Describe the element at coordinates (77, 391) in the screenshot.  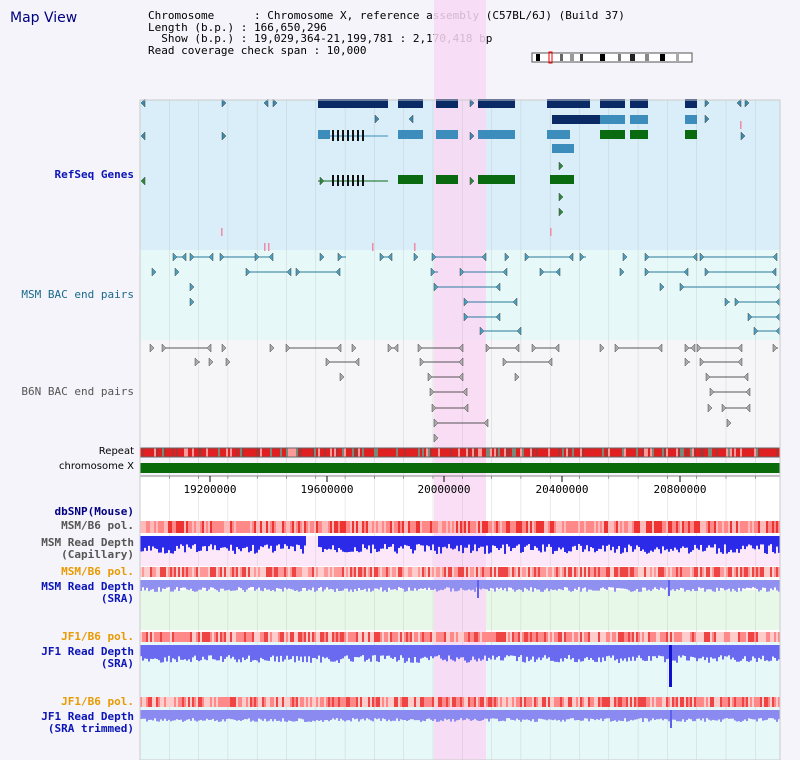
I see `track-label-b6n-bac: B6N BAC end pairs` at that location.